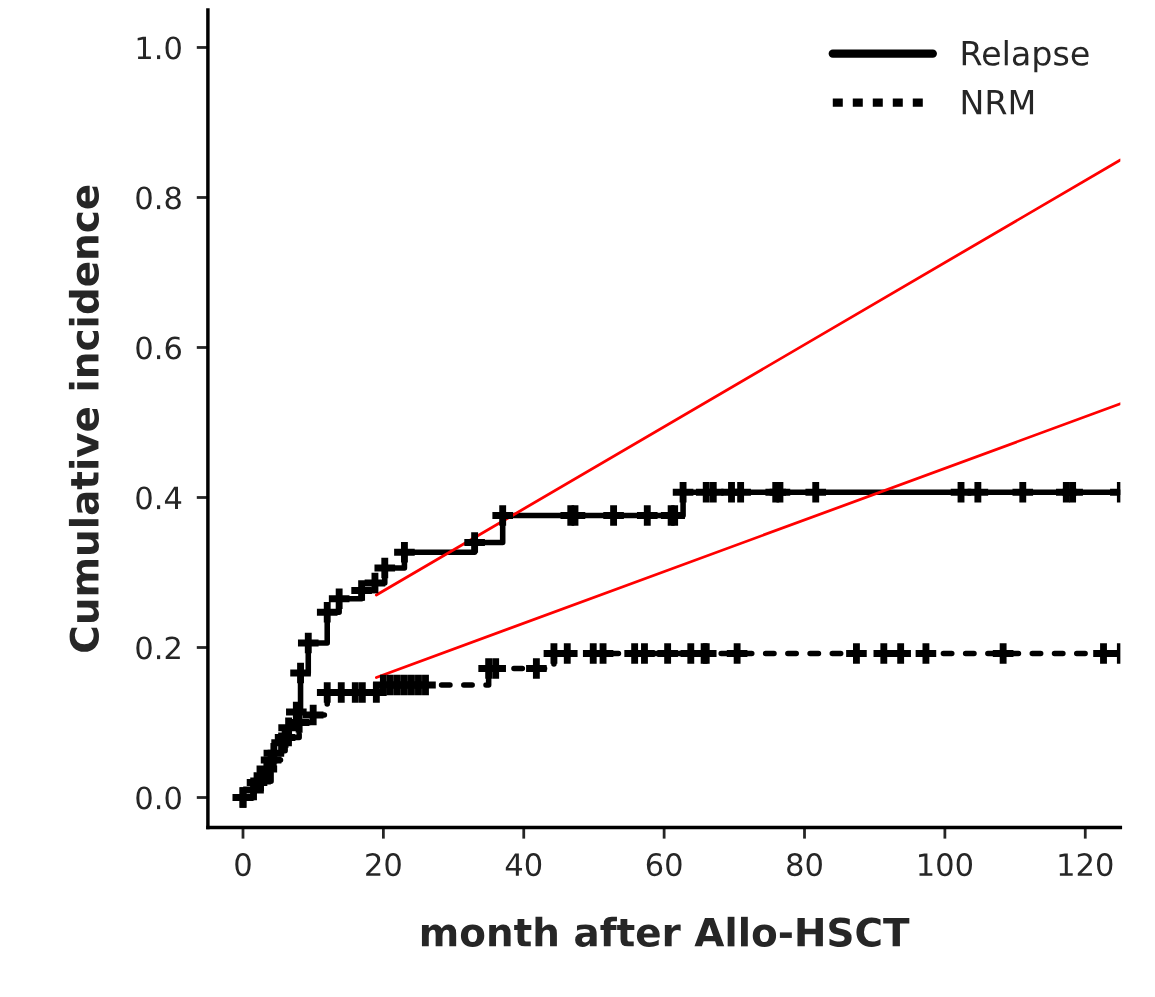  What do you see at coordinates (159, 498) in the screenshot?
I see `y-tick-label: 0.4` at bounding box center [159, 498].